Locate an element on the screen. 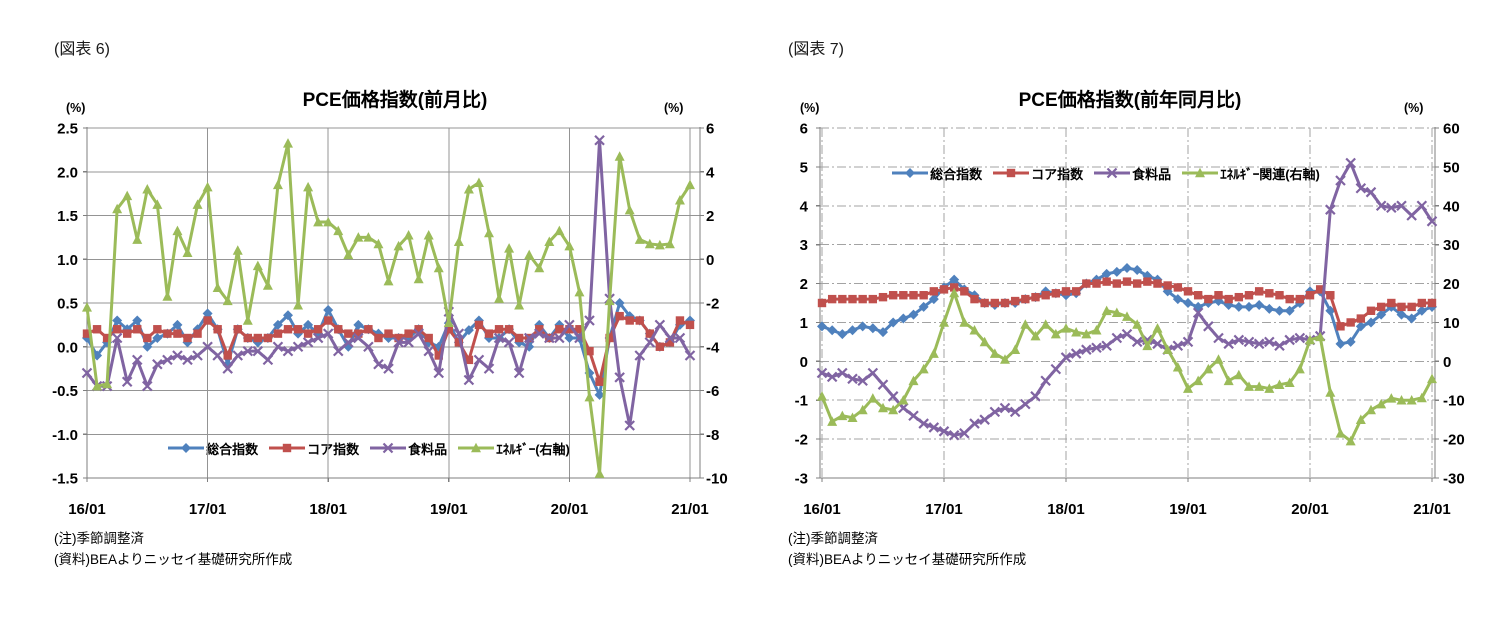 The width and height of the screenshot is (1511, 637). right-axis-tick-label: 4 is located at coordinates (710, 172).